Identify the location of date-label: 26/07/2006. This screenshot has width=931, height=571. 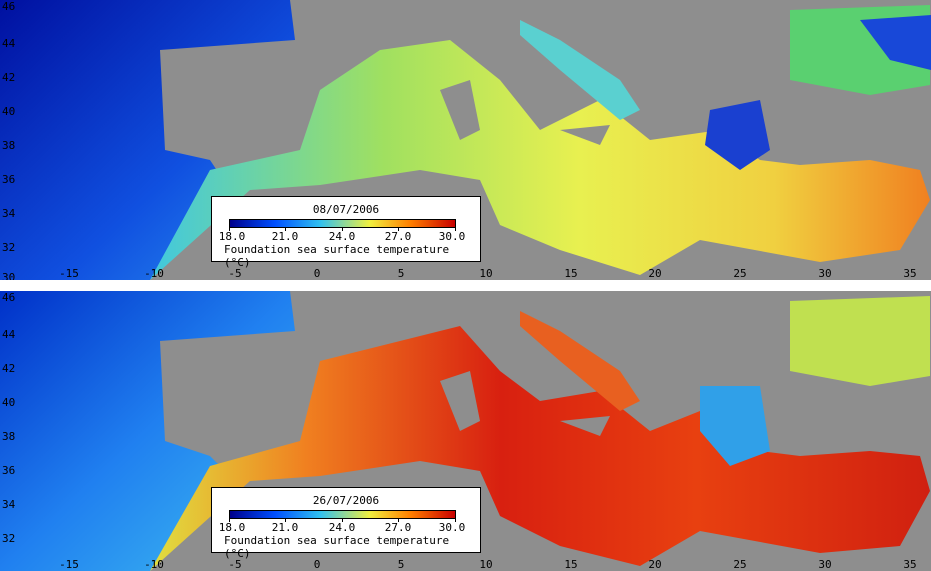
(346, 500).